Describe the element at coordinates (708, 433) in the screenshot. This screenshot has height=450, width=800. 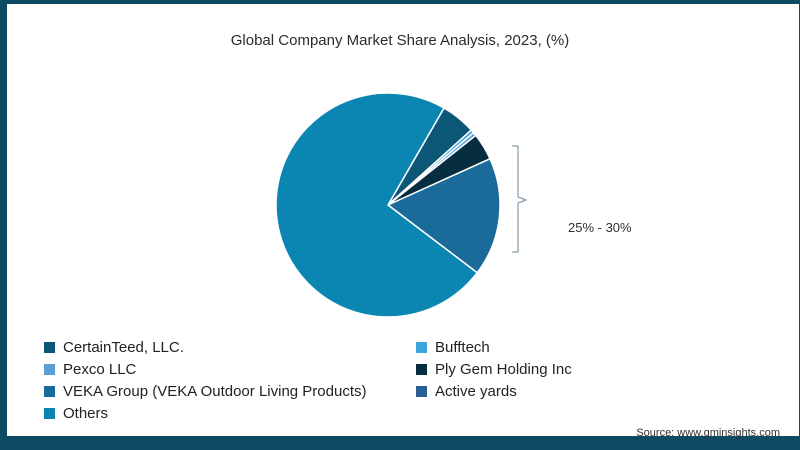
I see `source-note: Source: www.gminsights.com` at that location.